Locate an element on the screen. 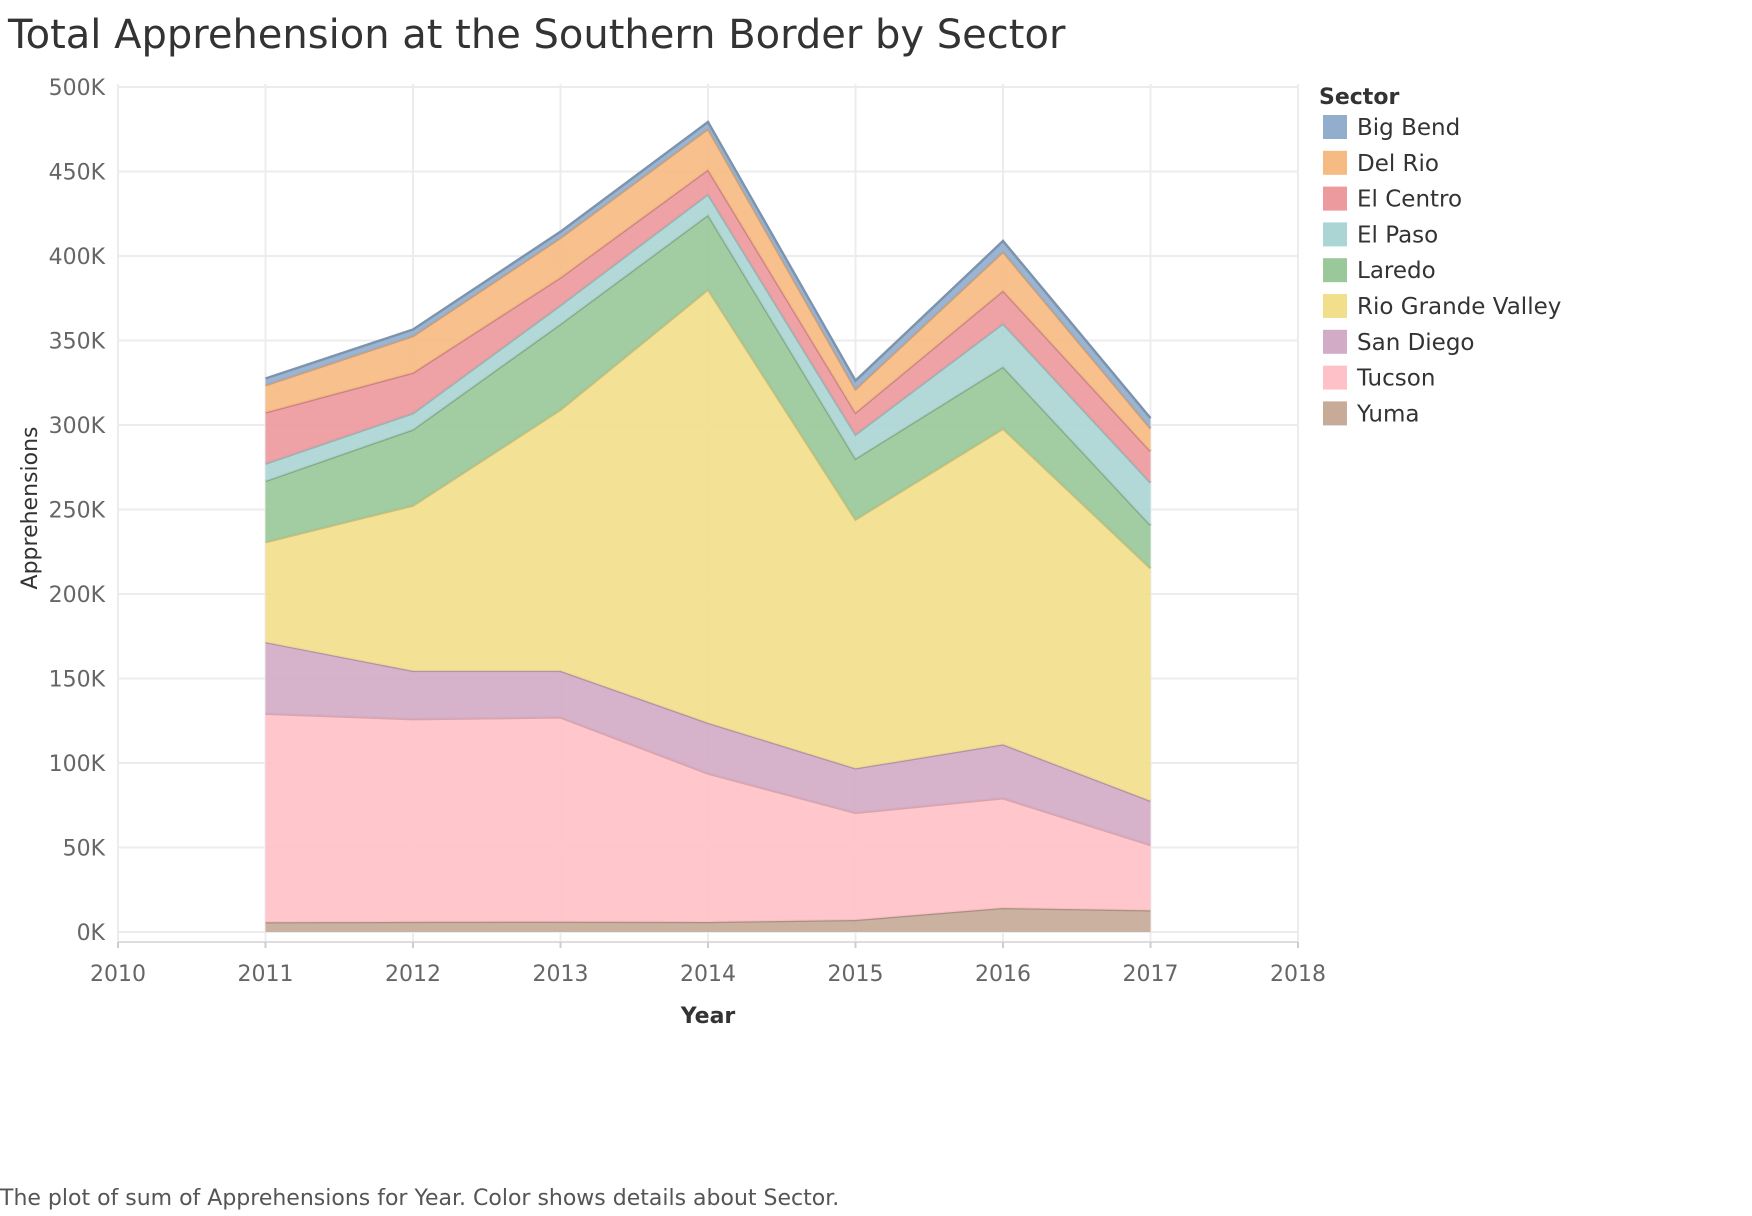  x-tick-label: 2012 is located at coordinates (413, 974).